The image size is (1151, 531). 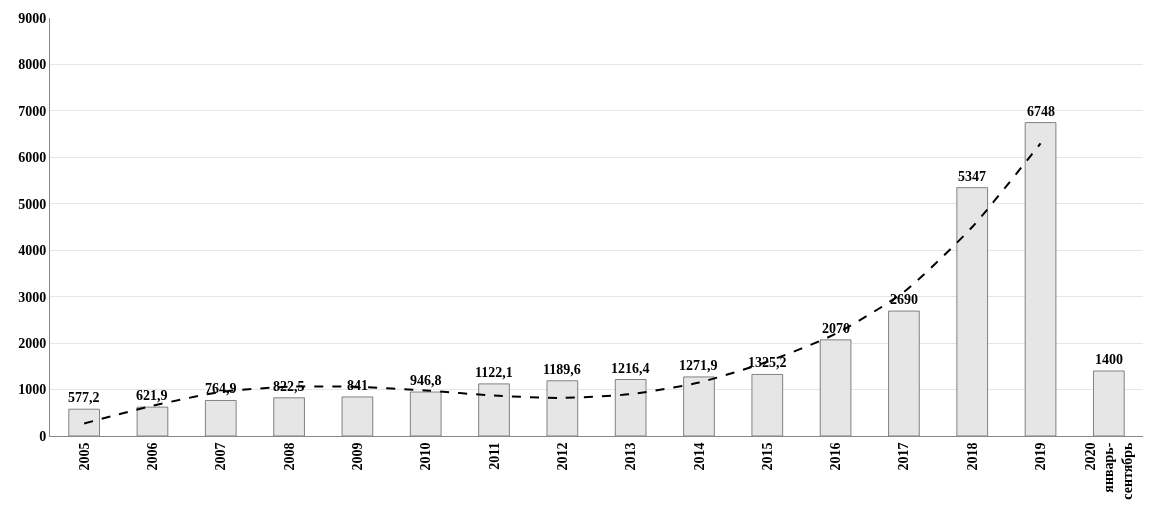 What do you see at coordinates (84, 397) in the screenshot?
I see `data-label: 577,2` at bounding box center [84, 397].